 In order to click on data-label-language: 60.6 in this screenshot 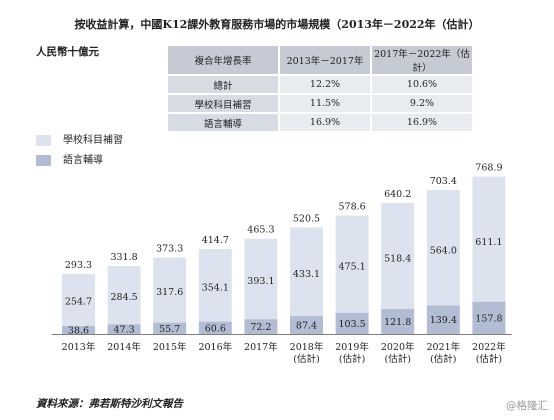, I will do `click(215, 328)`.